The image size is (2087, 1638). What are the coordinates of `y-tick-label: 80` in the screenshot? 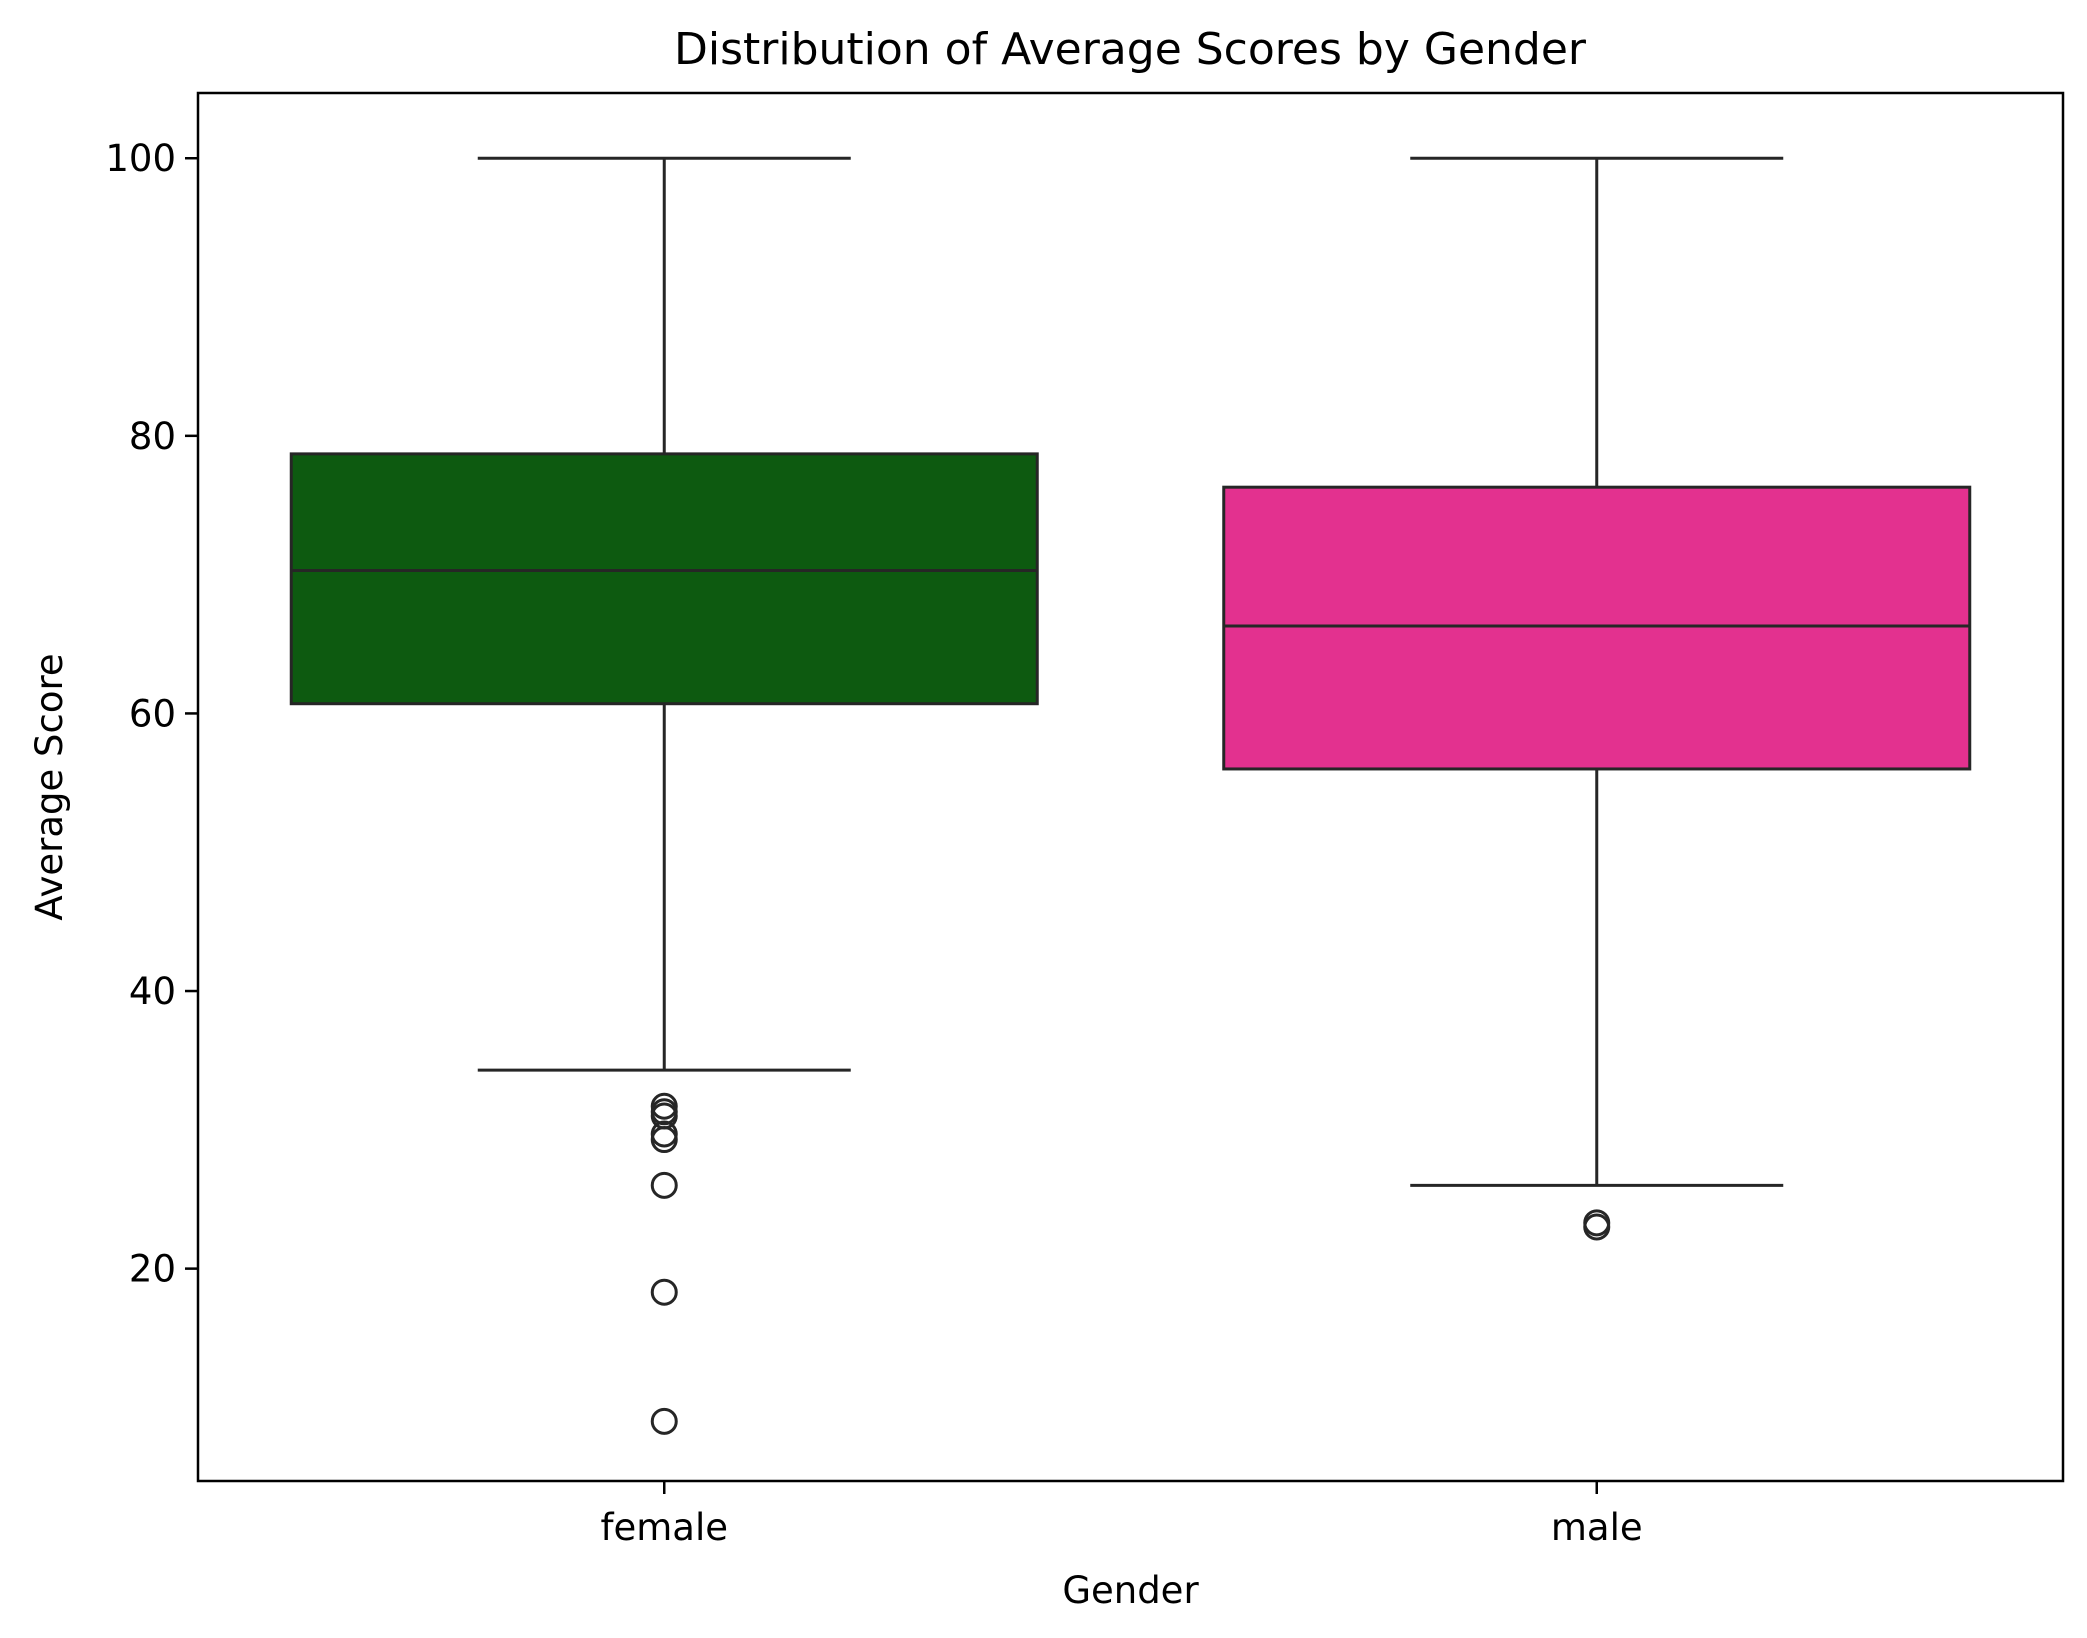 It's located at (152, 436).